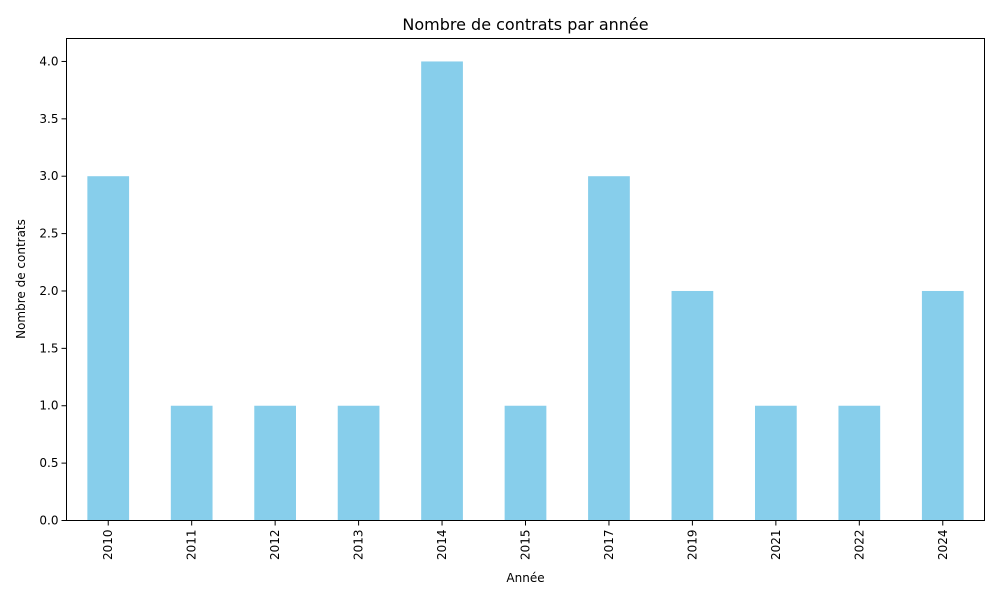 The image size is (1000, 600). I want to click on y-tick-label: 1.0, so click(48, 406).